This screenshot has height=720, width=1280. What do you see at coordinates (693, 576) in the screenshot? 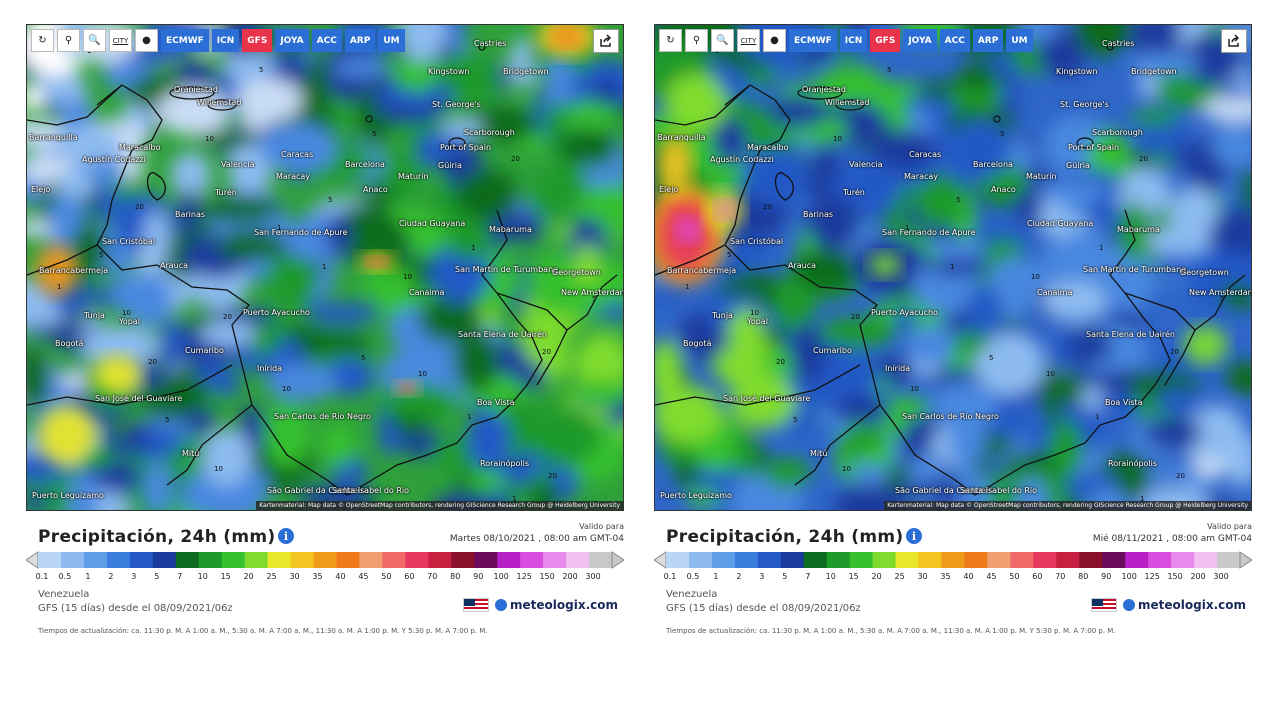
I see `scale-label: 0.5` at bounding box center [693, 576].